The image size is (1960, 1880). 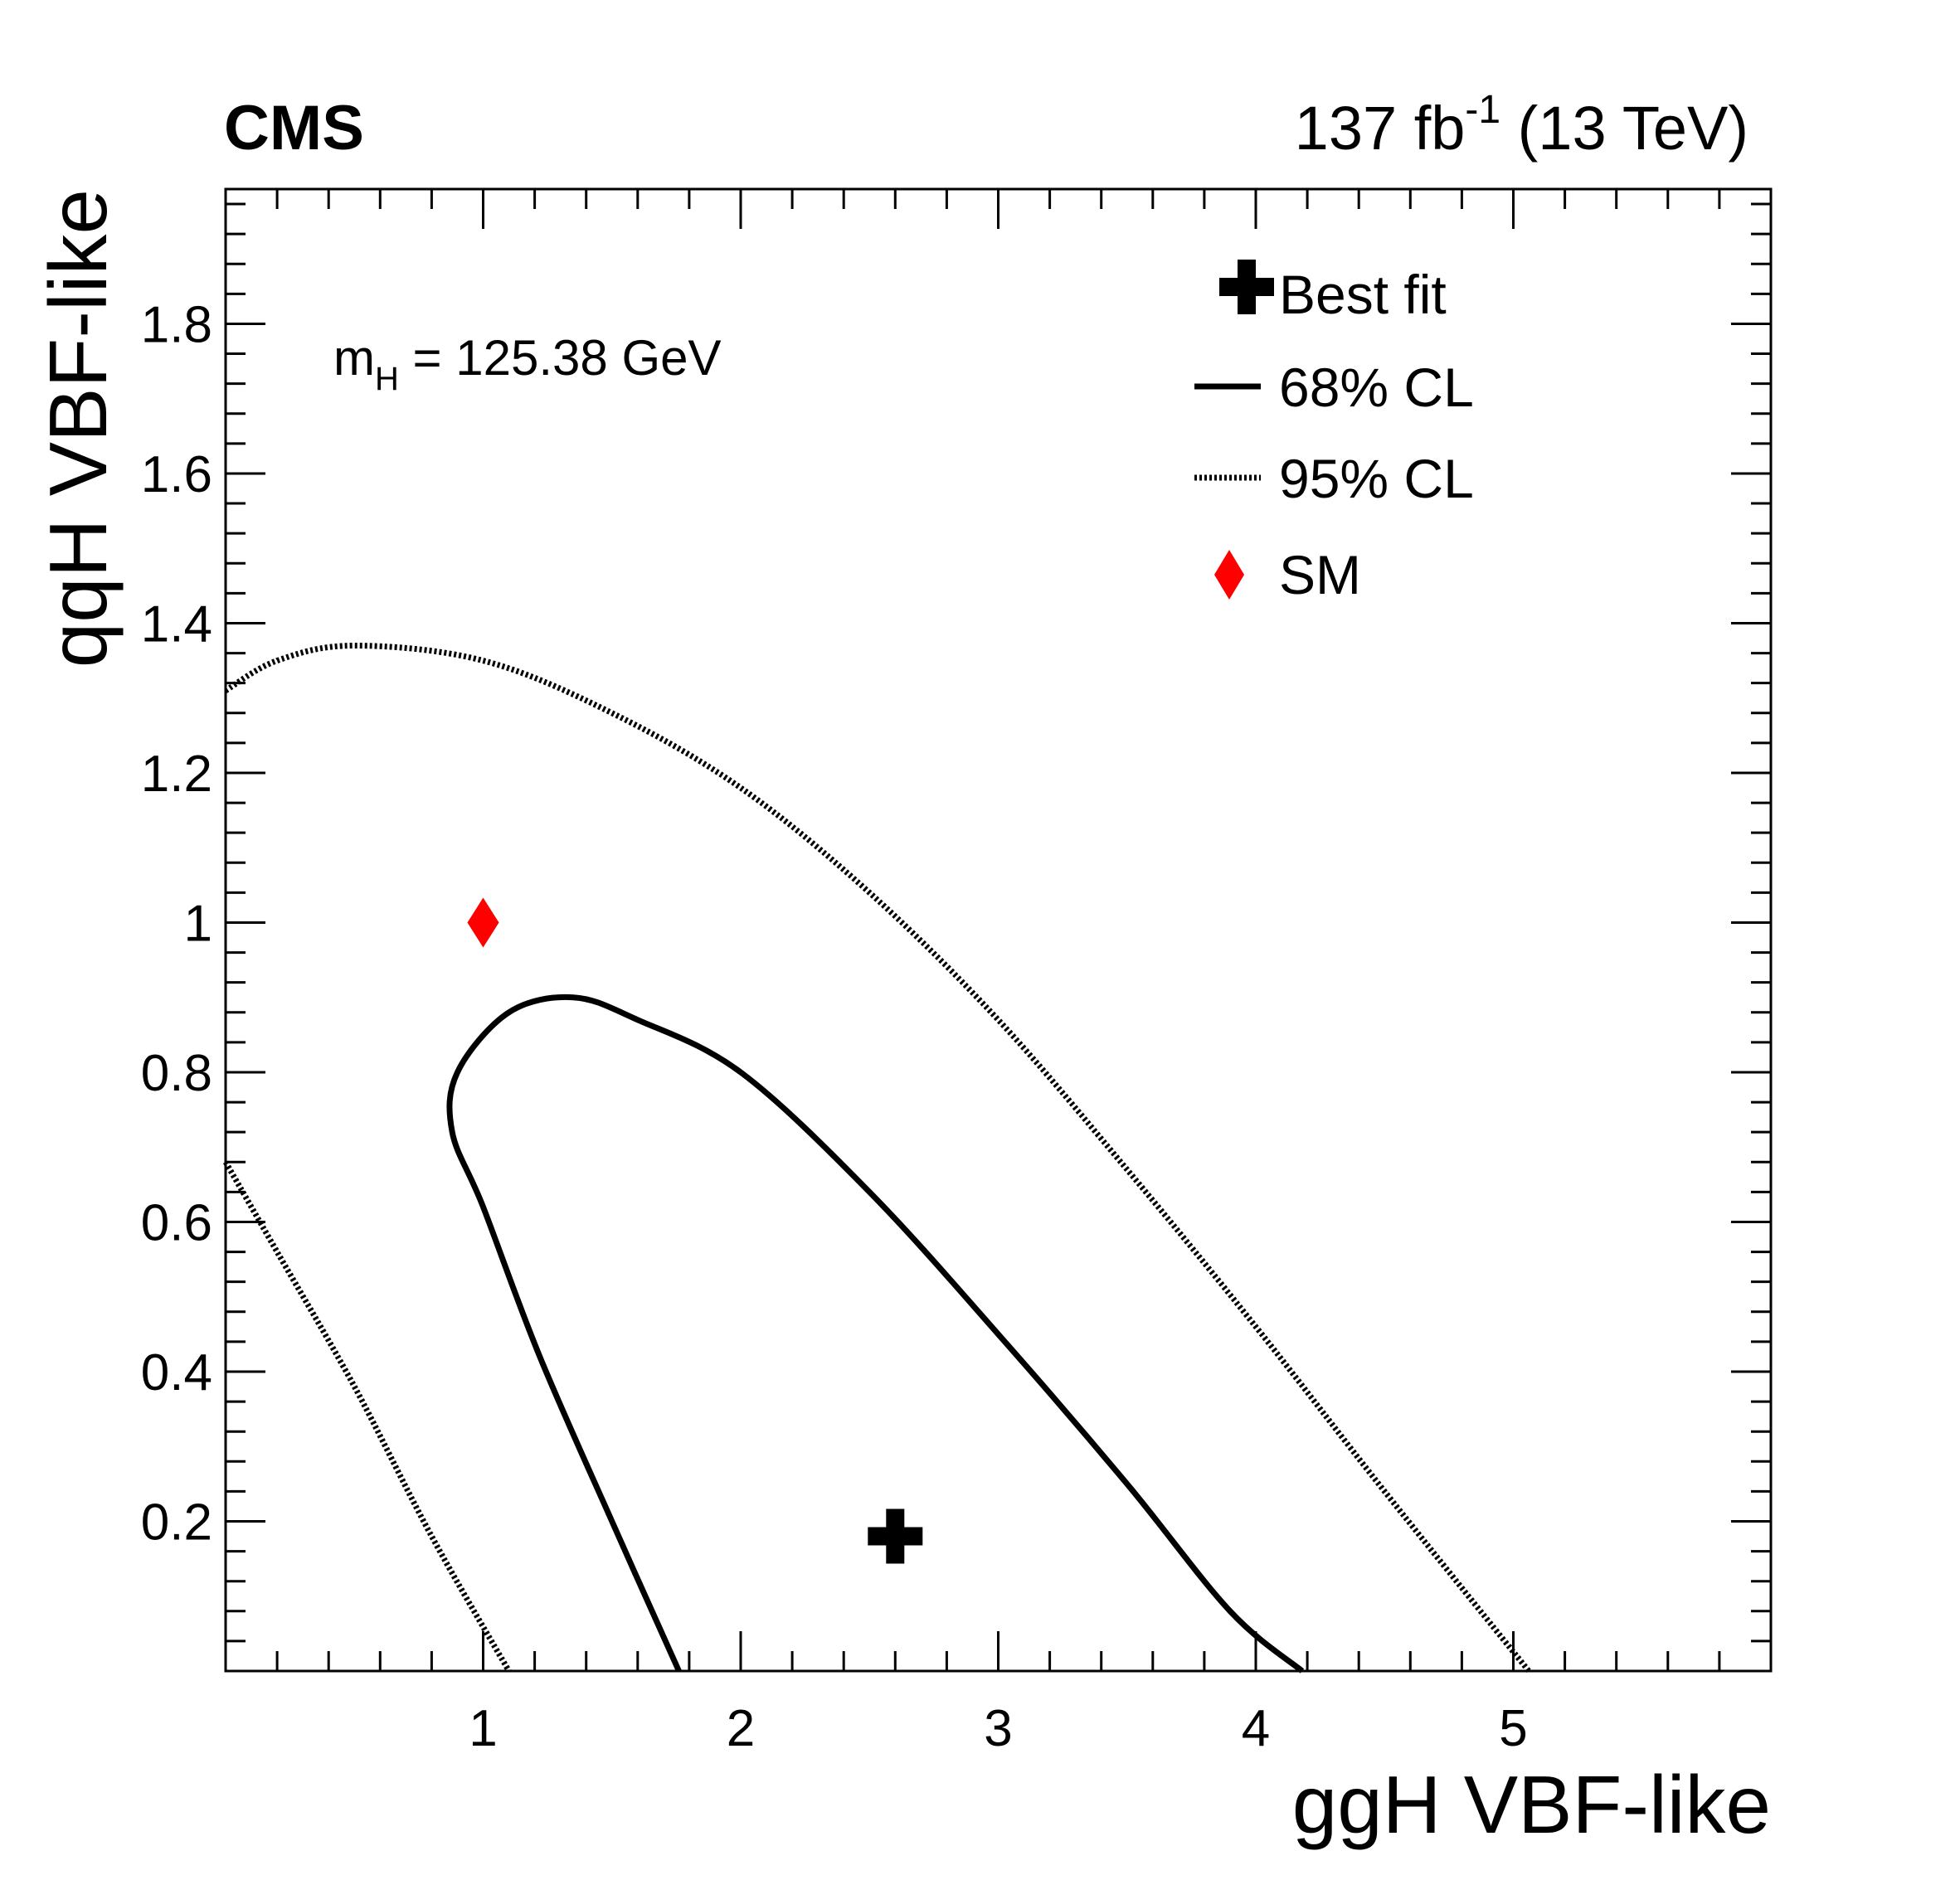 I want to click on y-tick-label: 1.8, so click(x=176, y=324).